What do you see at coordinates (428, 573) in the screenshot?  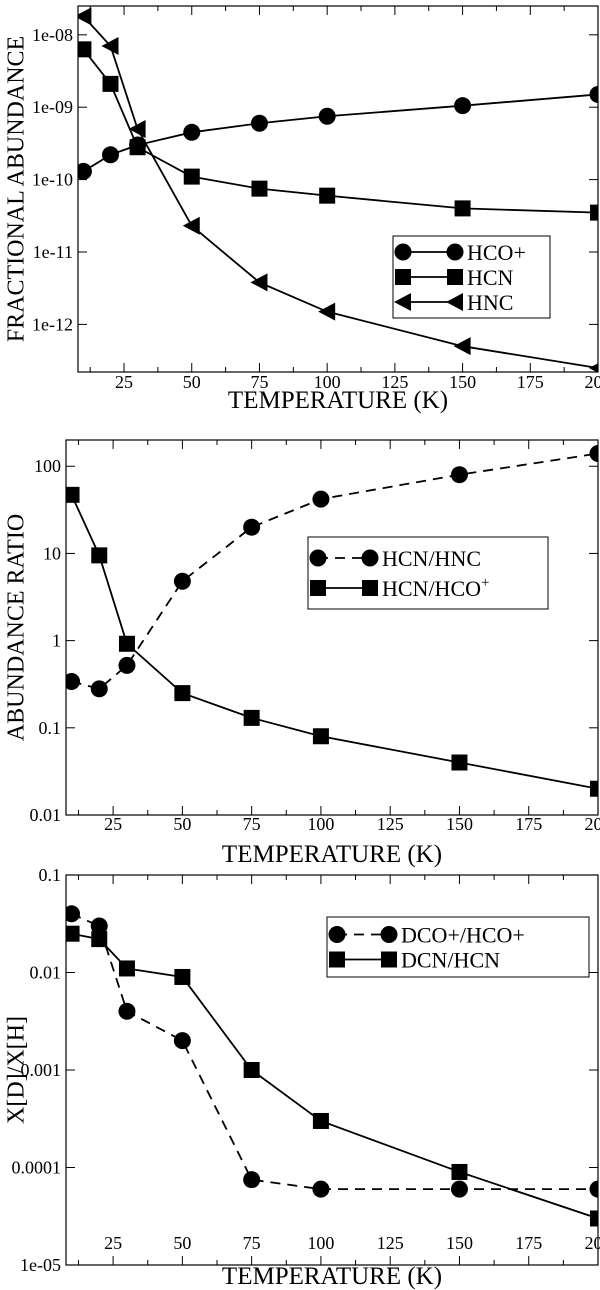 I see `legend-box` at bounding box center [428, 573].